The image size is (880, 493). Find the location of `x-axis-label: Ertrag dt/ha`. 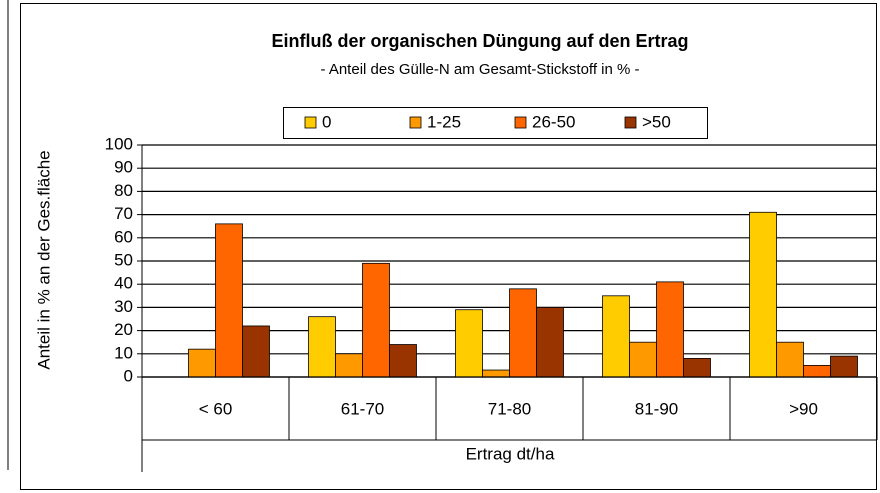

x-axis-label: Ertrag dt/ha is located at coordinates (510, 453).